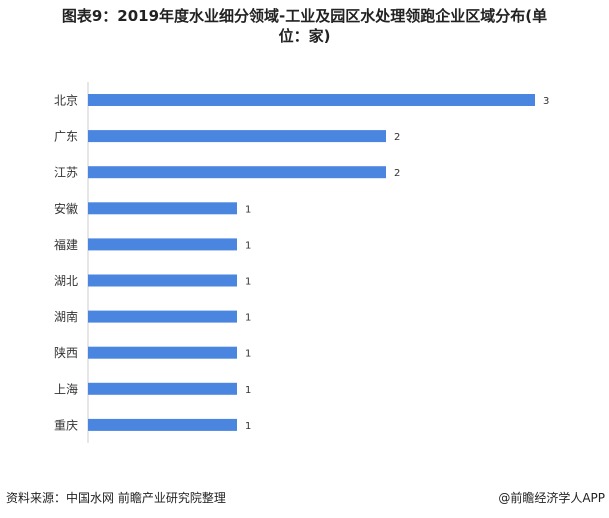 The width and height of the screenshot is (609, 518). What do you see at coordinates (66, 244) in the screenshot?
I see `category-label: 福建` at bounding box center [66, 244].